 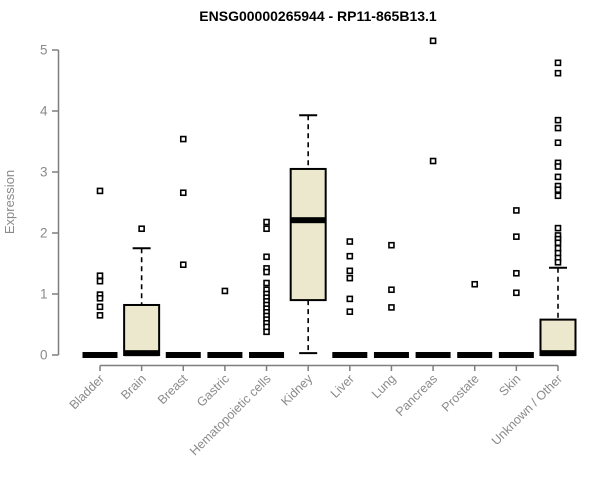 I want to click on x-category-label: Unknown / Other, so click(x=527, y=410).